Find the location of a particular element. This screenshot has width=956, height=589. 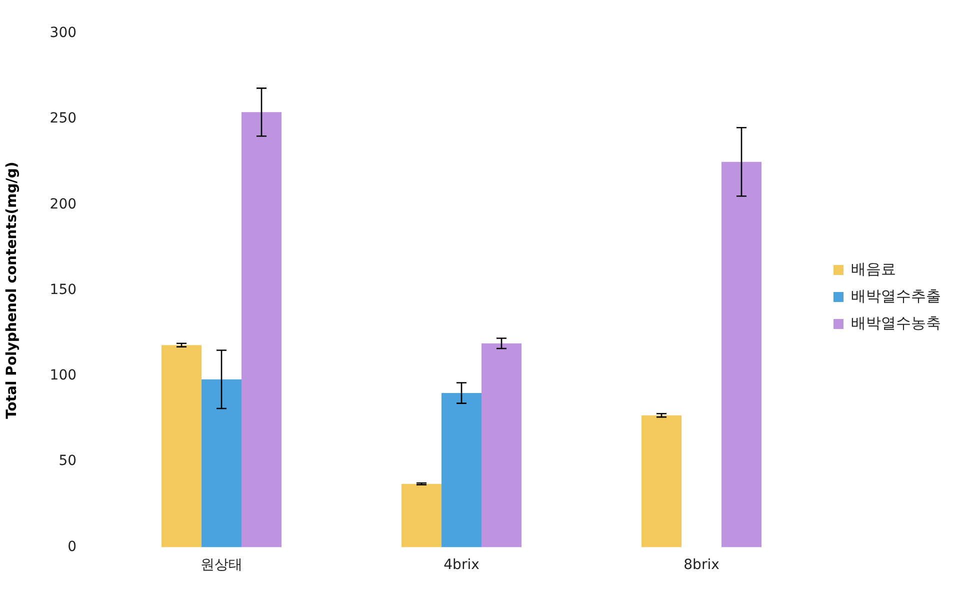

y-tick-label: 200 is located at coordinates (63, 204).